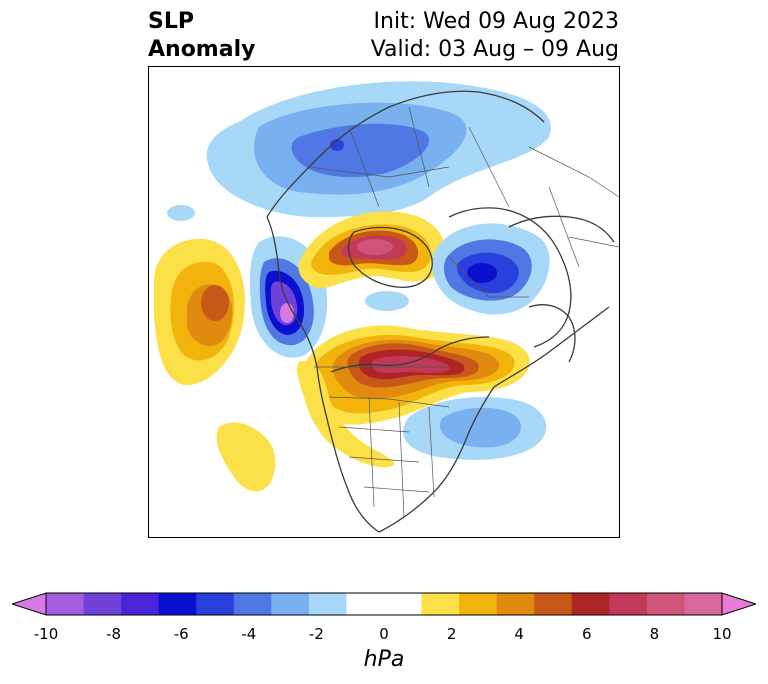  I want to click on colorbar-tick-label: -2, so click(316, 634).